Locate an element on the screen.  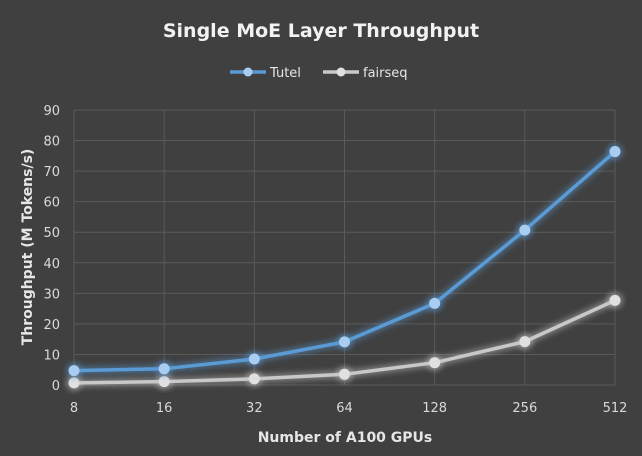
y-tick-label: 10 is located at coordinates (51, 355).